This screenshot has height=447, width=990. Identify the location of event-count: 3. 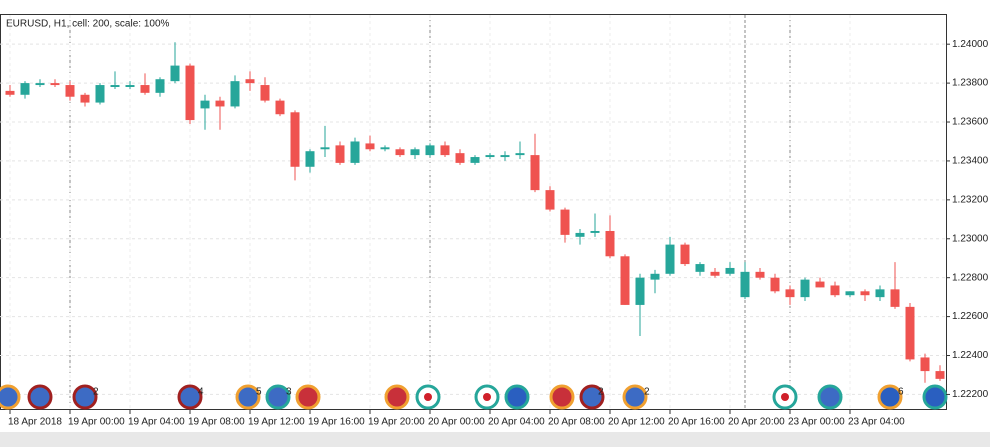
(289, 392).